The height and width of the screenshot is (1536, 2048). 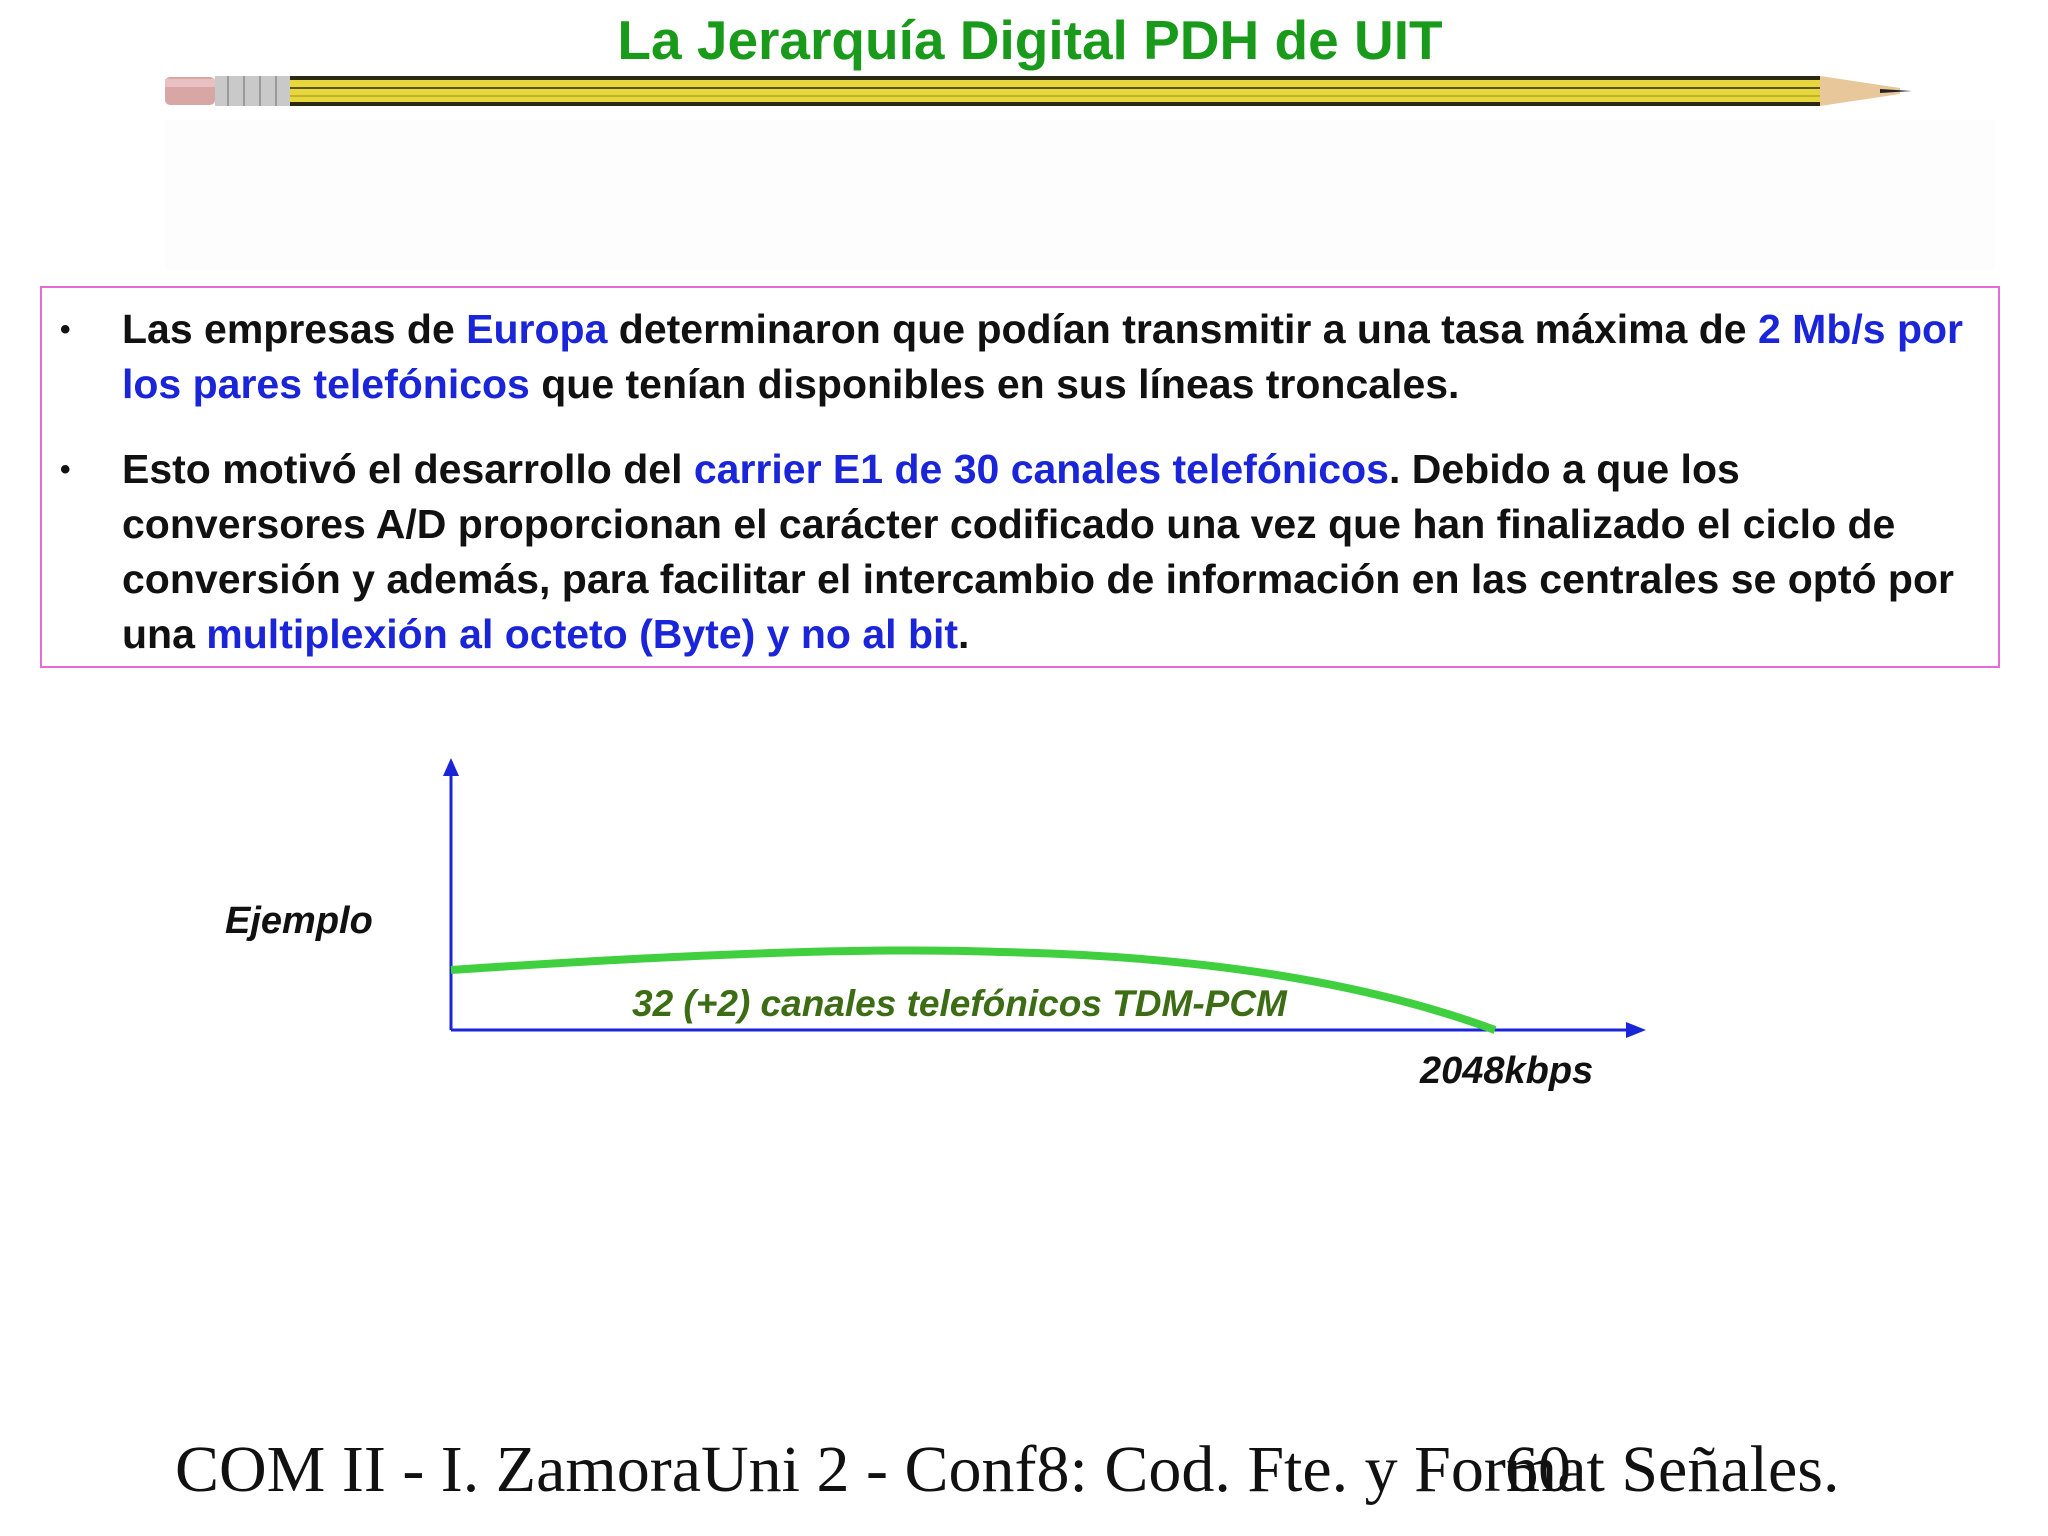 I want to click on spectrum-diagram, so click(x=1044, y=898).